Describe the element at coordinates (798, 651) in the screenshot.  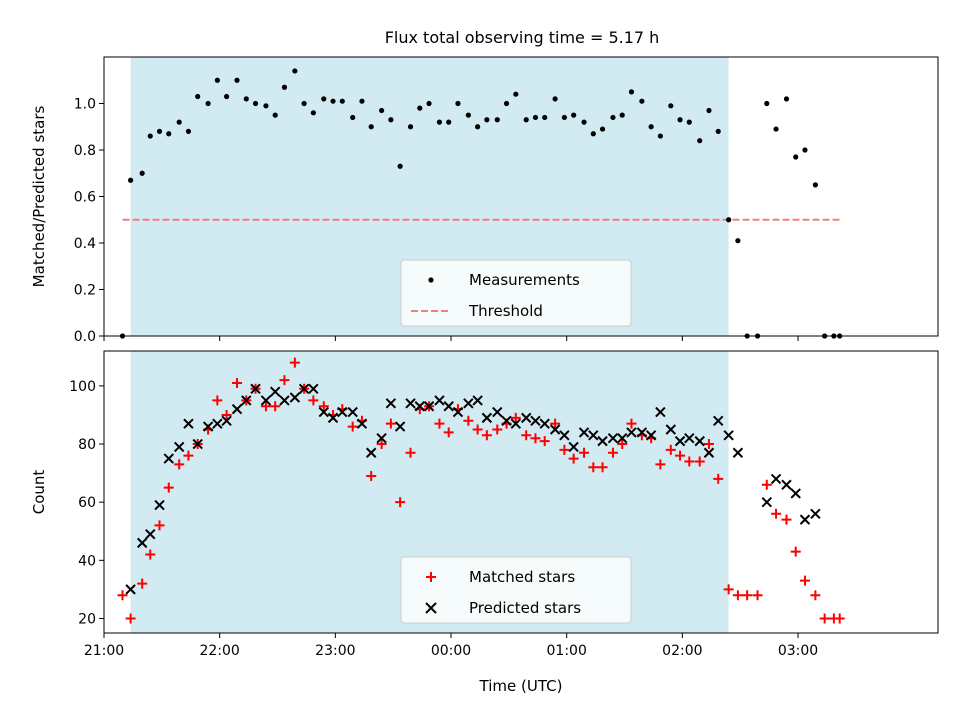
I see `x-tick-label: 03:00` at that location.